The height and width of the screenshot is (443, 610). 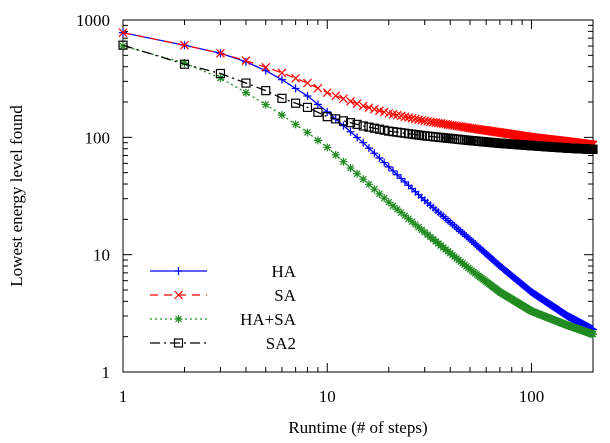 I want to click on legend-label: SA2, so click(x=281, y=343).